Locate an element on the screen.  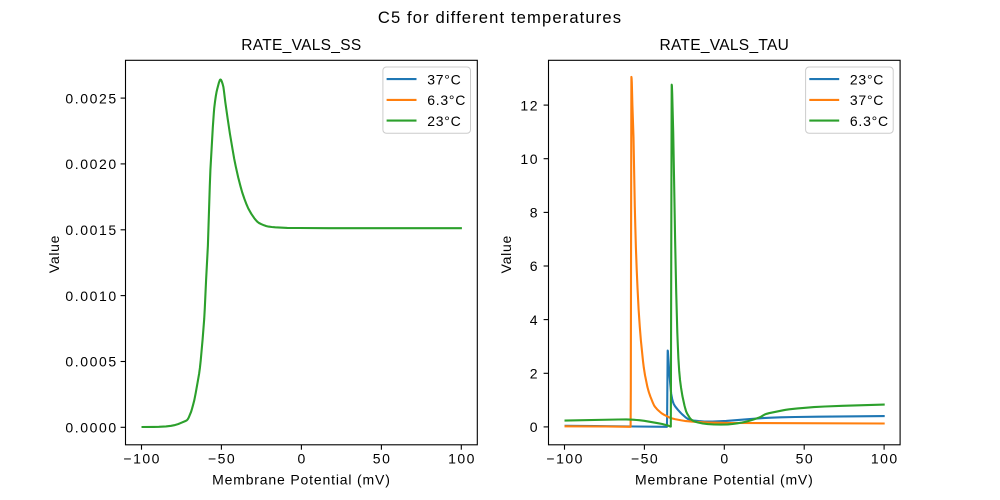
svg-text: RATE_VALS_TAU is located at coordinates (724, 45).